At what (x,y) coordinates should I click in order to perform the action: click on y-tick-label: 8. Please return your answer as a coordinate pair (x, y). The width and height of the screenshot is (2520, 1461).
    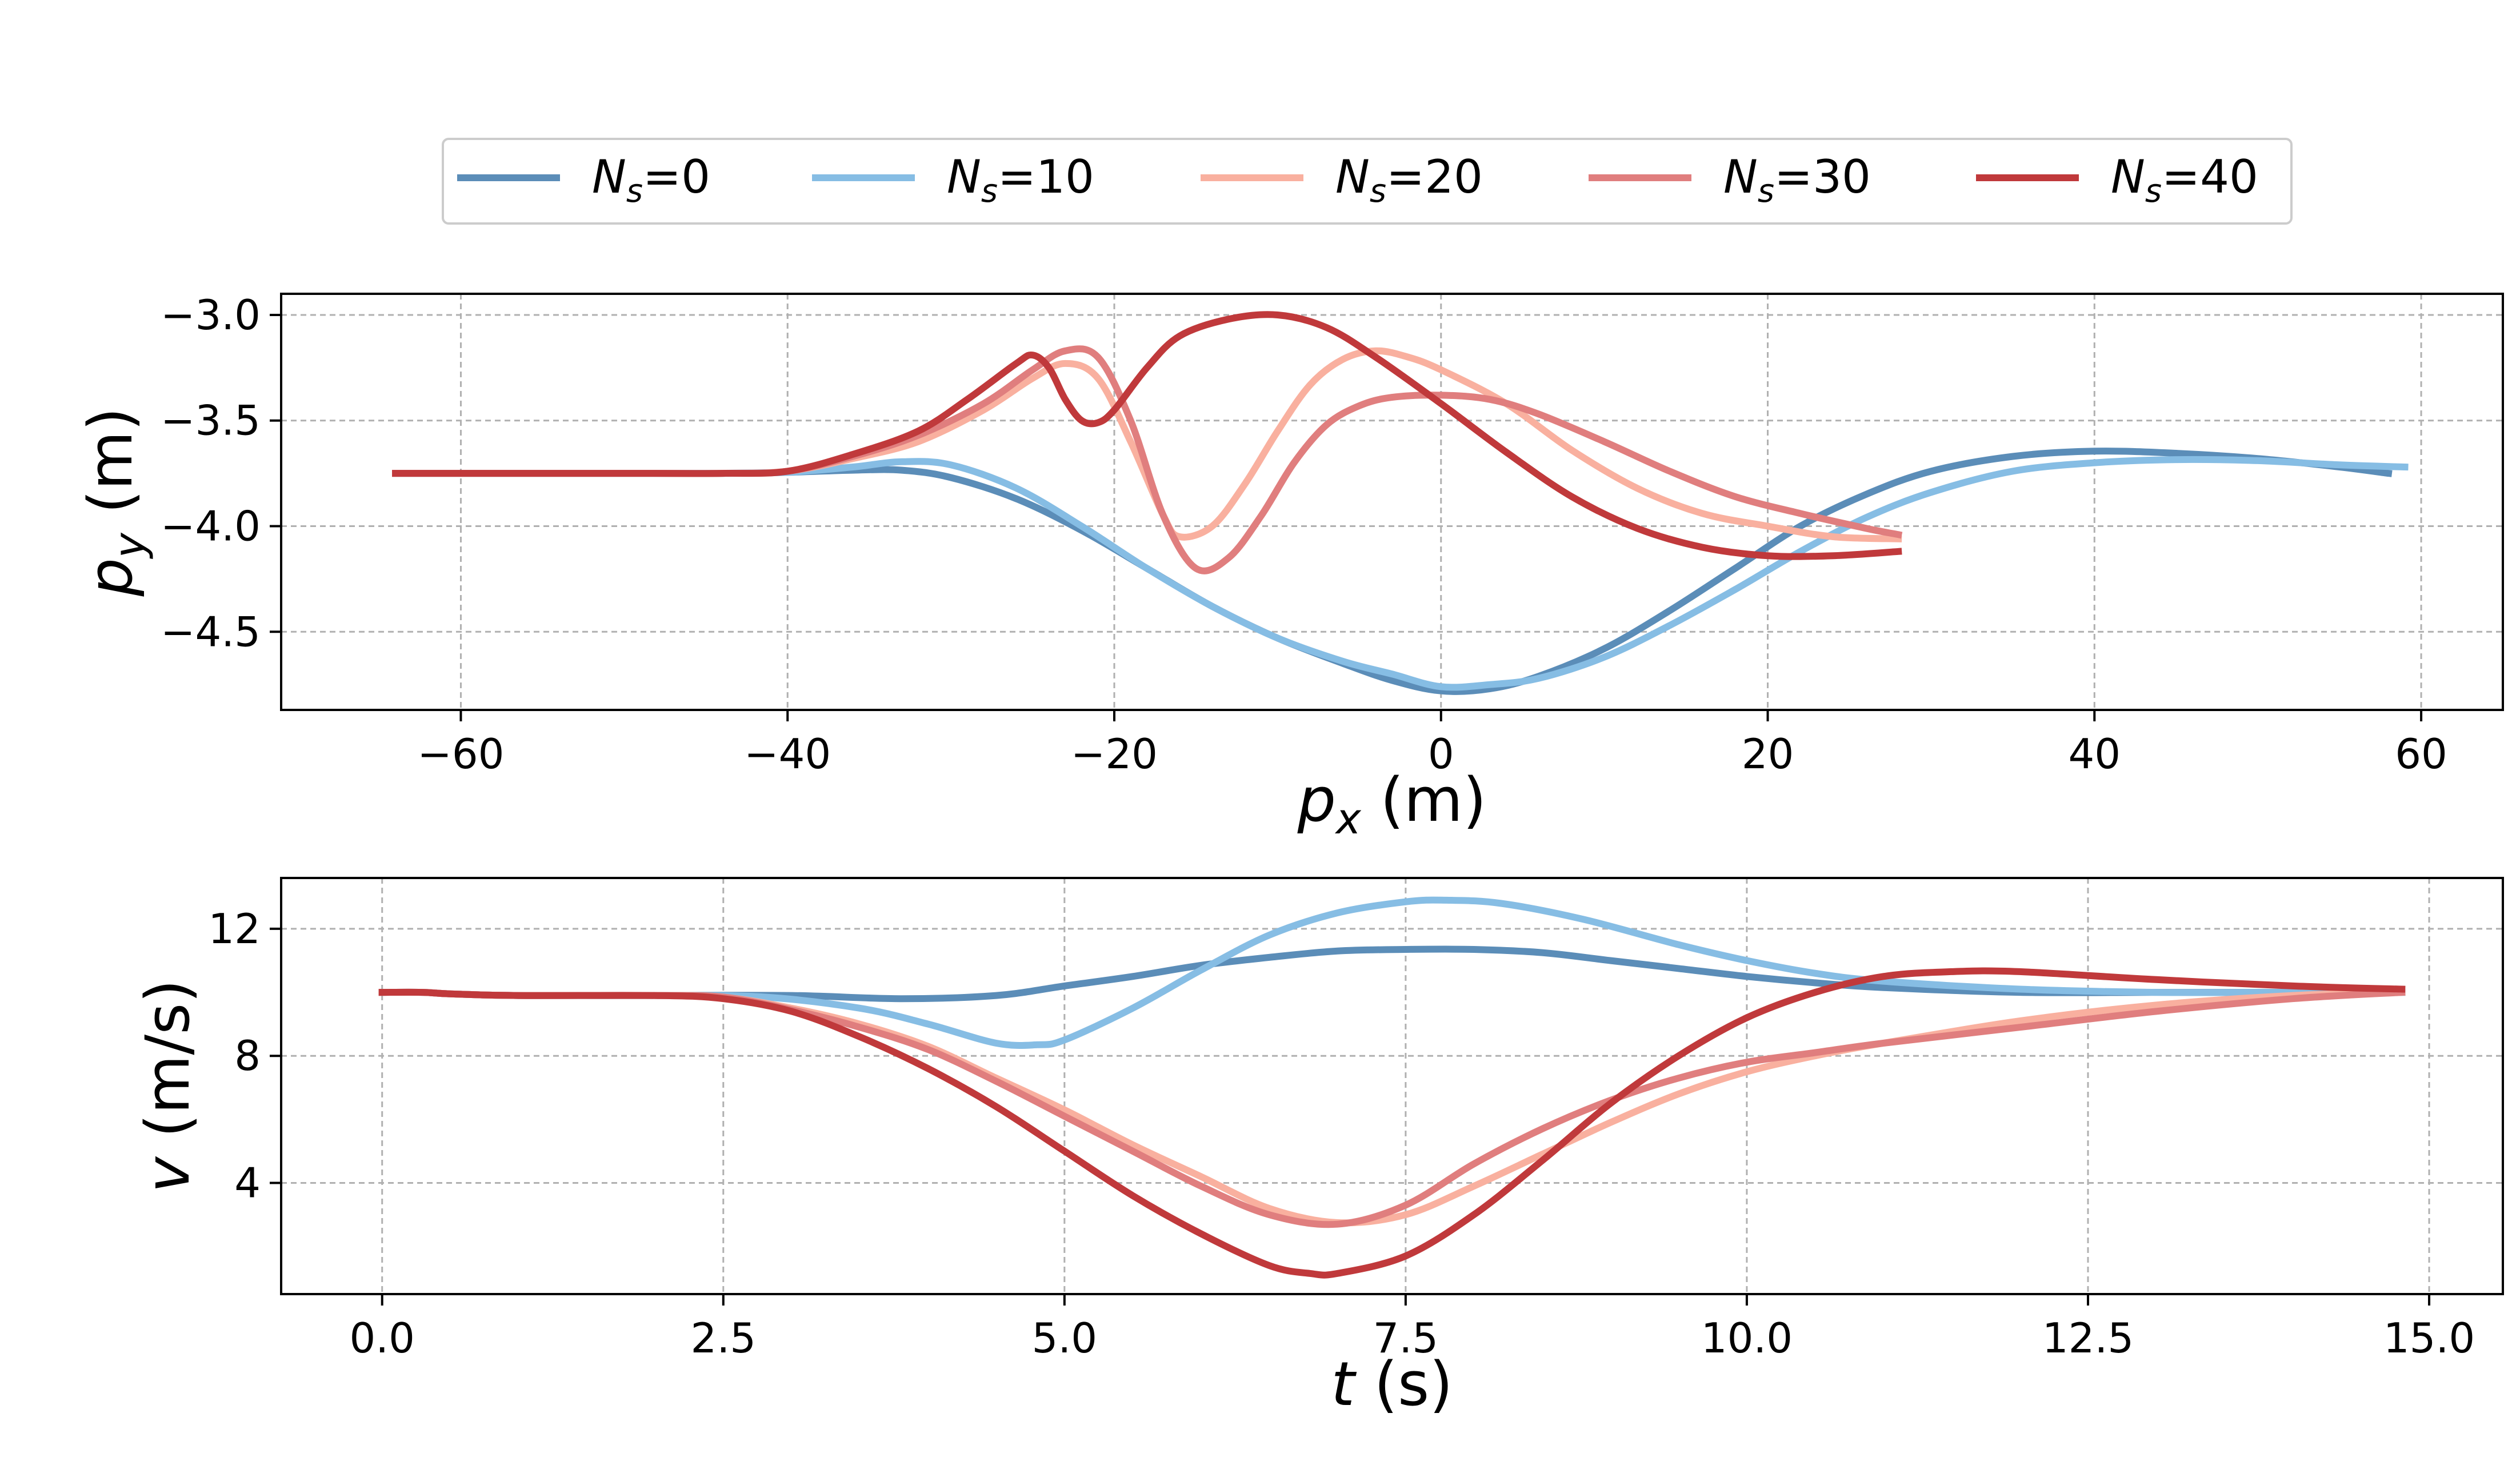
    Looking at the image, I should click on (247, 1056).